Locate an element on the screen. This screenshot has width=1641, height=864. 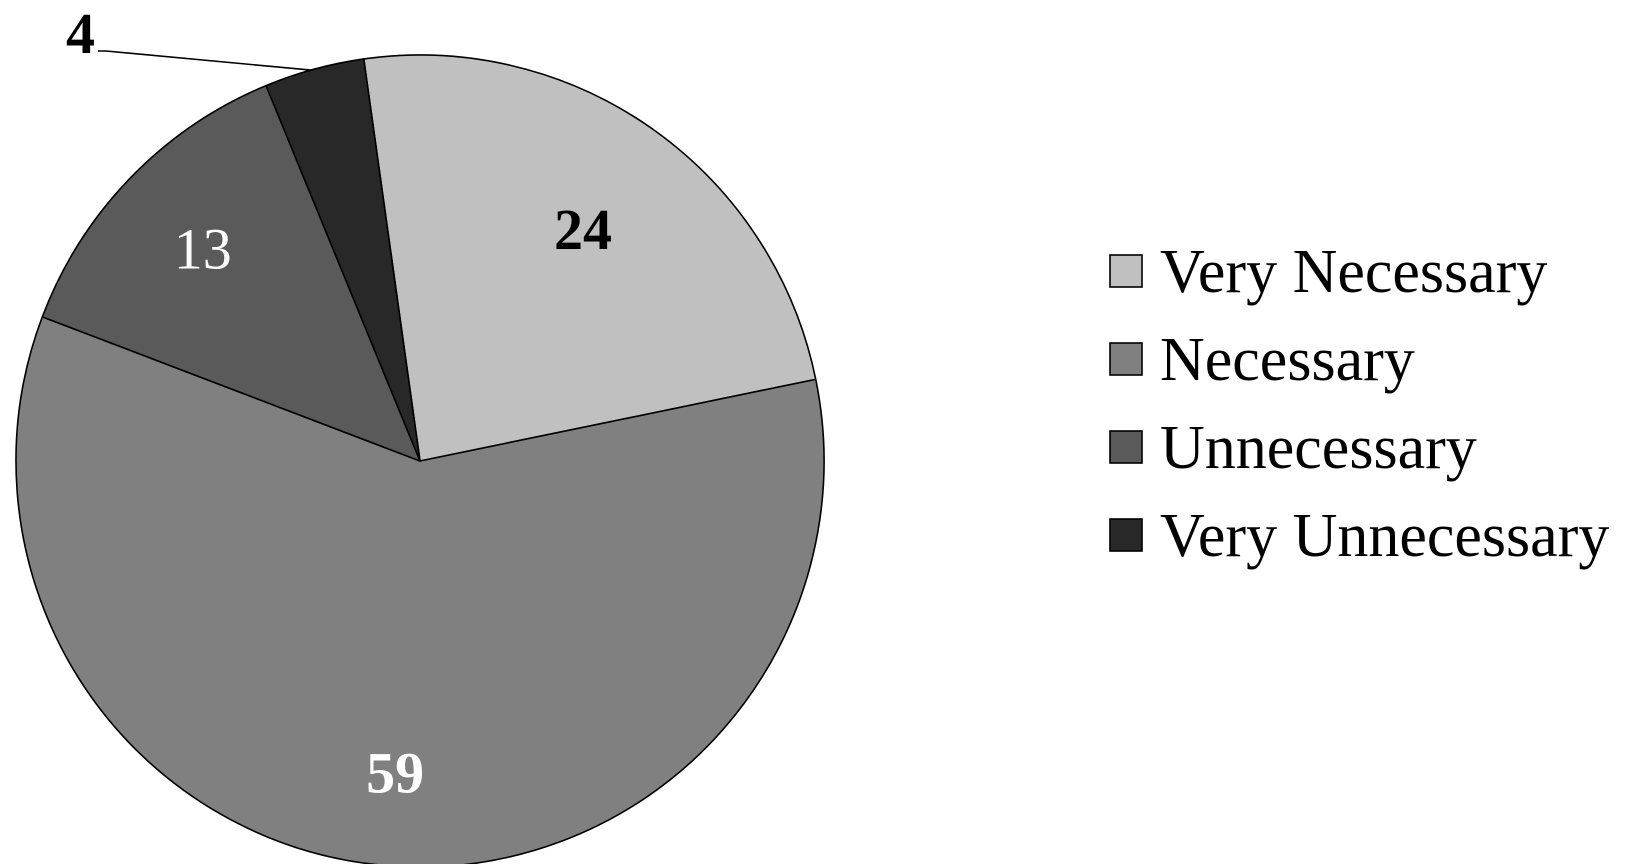
data-label-necessary: 59 is located at coordinates (395, 773).